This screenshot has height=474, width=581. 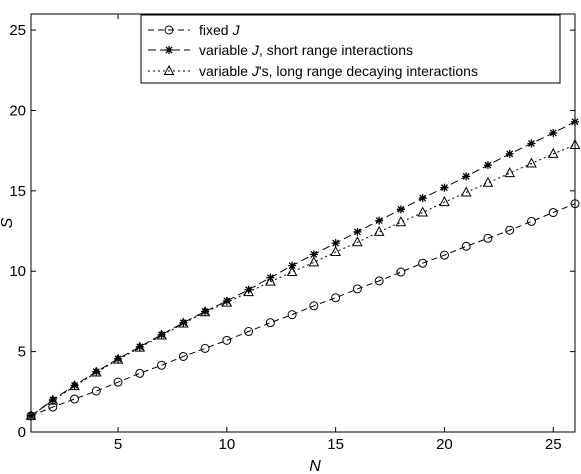 What do you see at coordinates (306, 50) in the screenshot?
I see `legend-label: variable J, short range interactions` at bounding box center [306, 50].